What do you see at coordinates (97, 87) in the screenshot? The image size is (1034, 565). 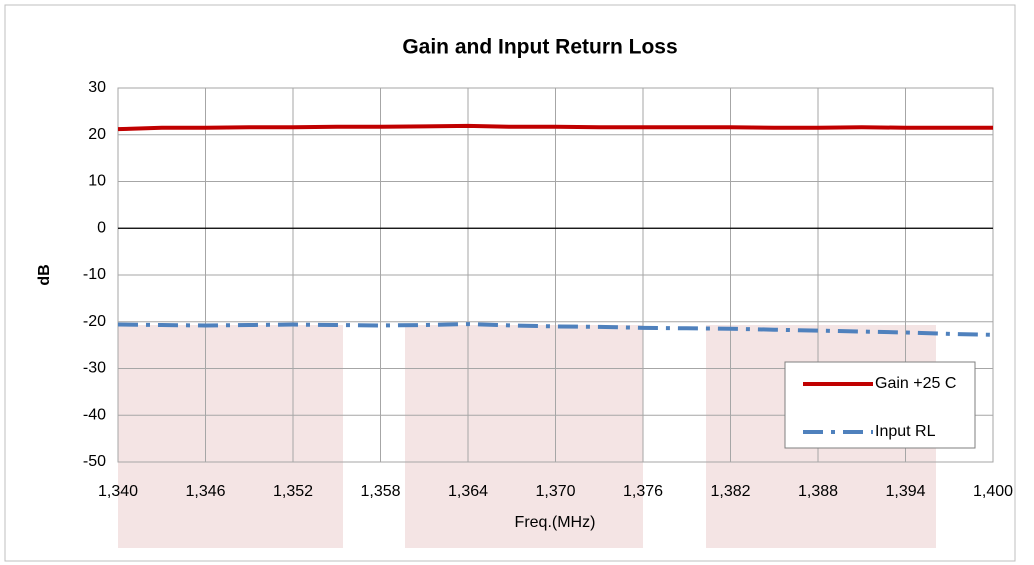 I see `y-tick-label: 30` at bounding box center [97, 87].